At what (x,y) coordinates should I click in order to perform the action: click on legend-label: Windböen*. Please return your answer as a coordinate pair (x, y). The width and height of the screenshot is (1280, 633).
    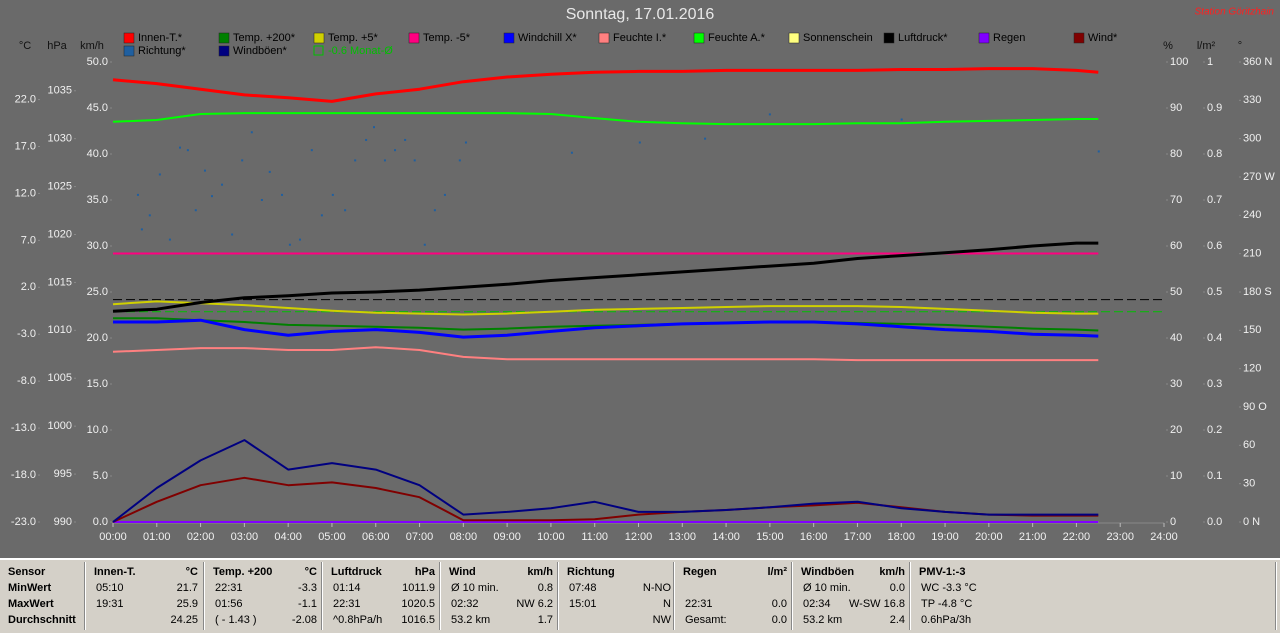
    Looking at the image, I should click on (260, 51).